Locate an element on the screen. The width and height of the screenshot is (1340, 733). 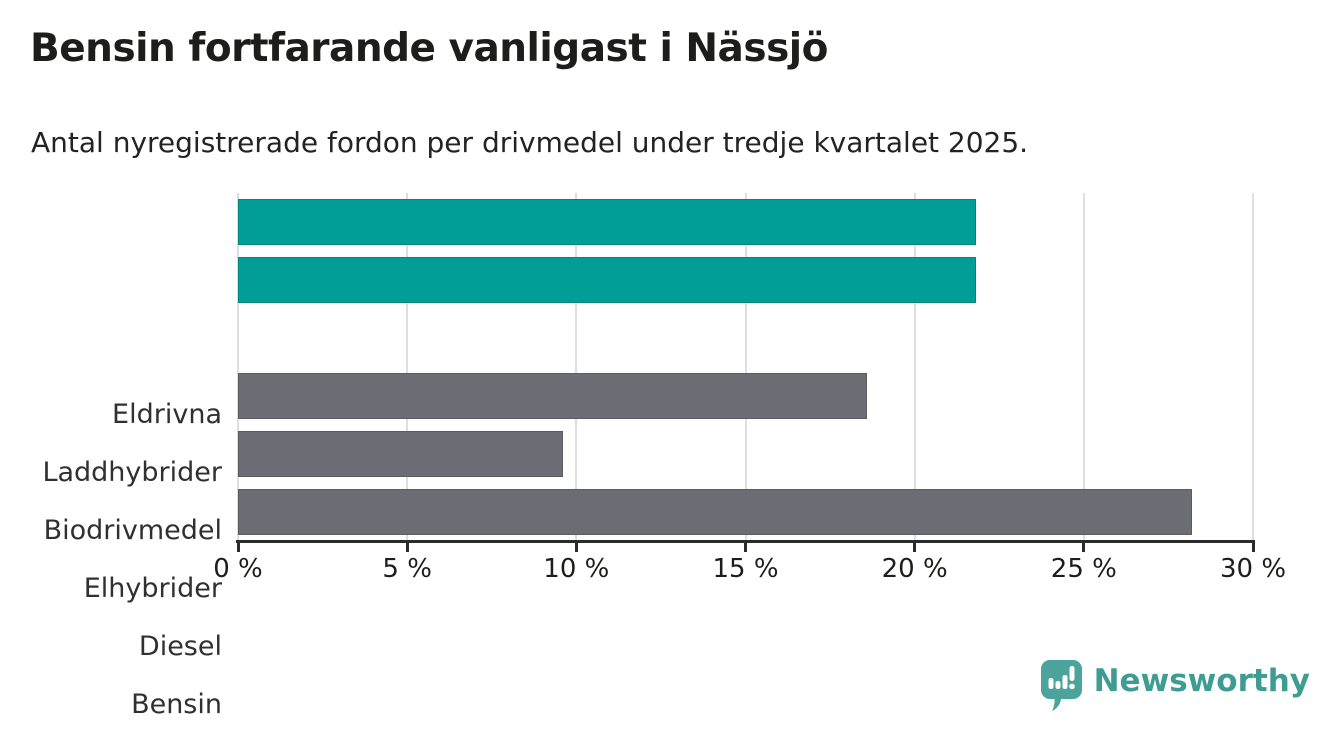
category-label-eldrivna: Eldrivna is located at coordinates (167, 414).